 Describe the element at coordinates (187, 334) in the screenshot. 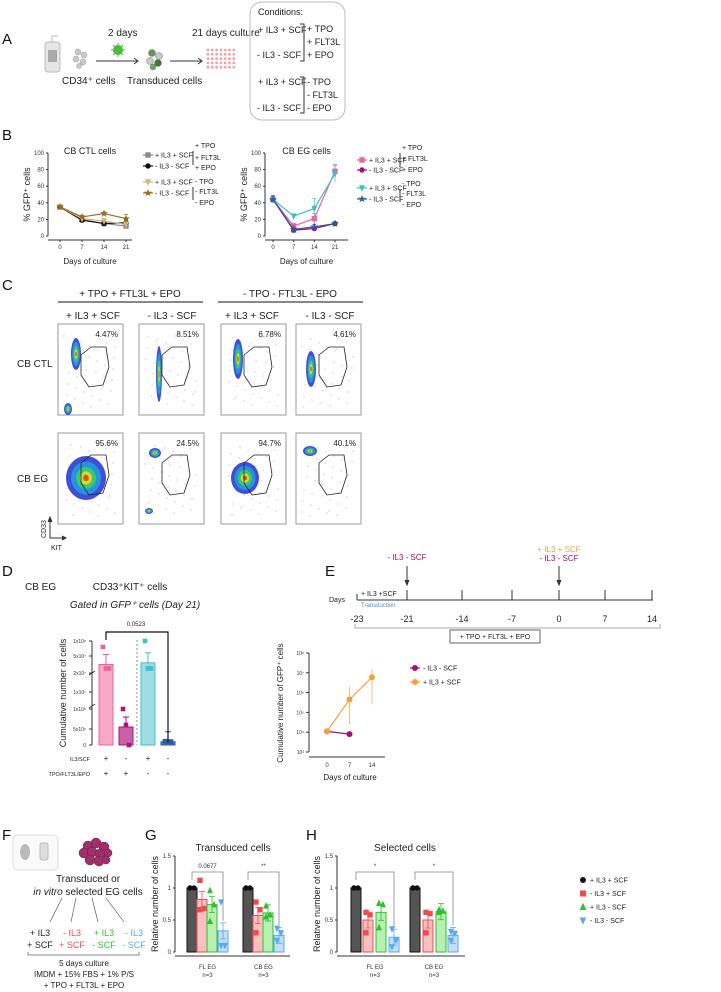

I see `gate-percentage: 8.51%` at that location.